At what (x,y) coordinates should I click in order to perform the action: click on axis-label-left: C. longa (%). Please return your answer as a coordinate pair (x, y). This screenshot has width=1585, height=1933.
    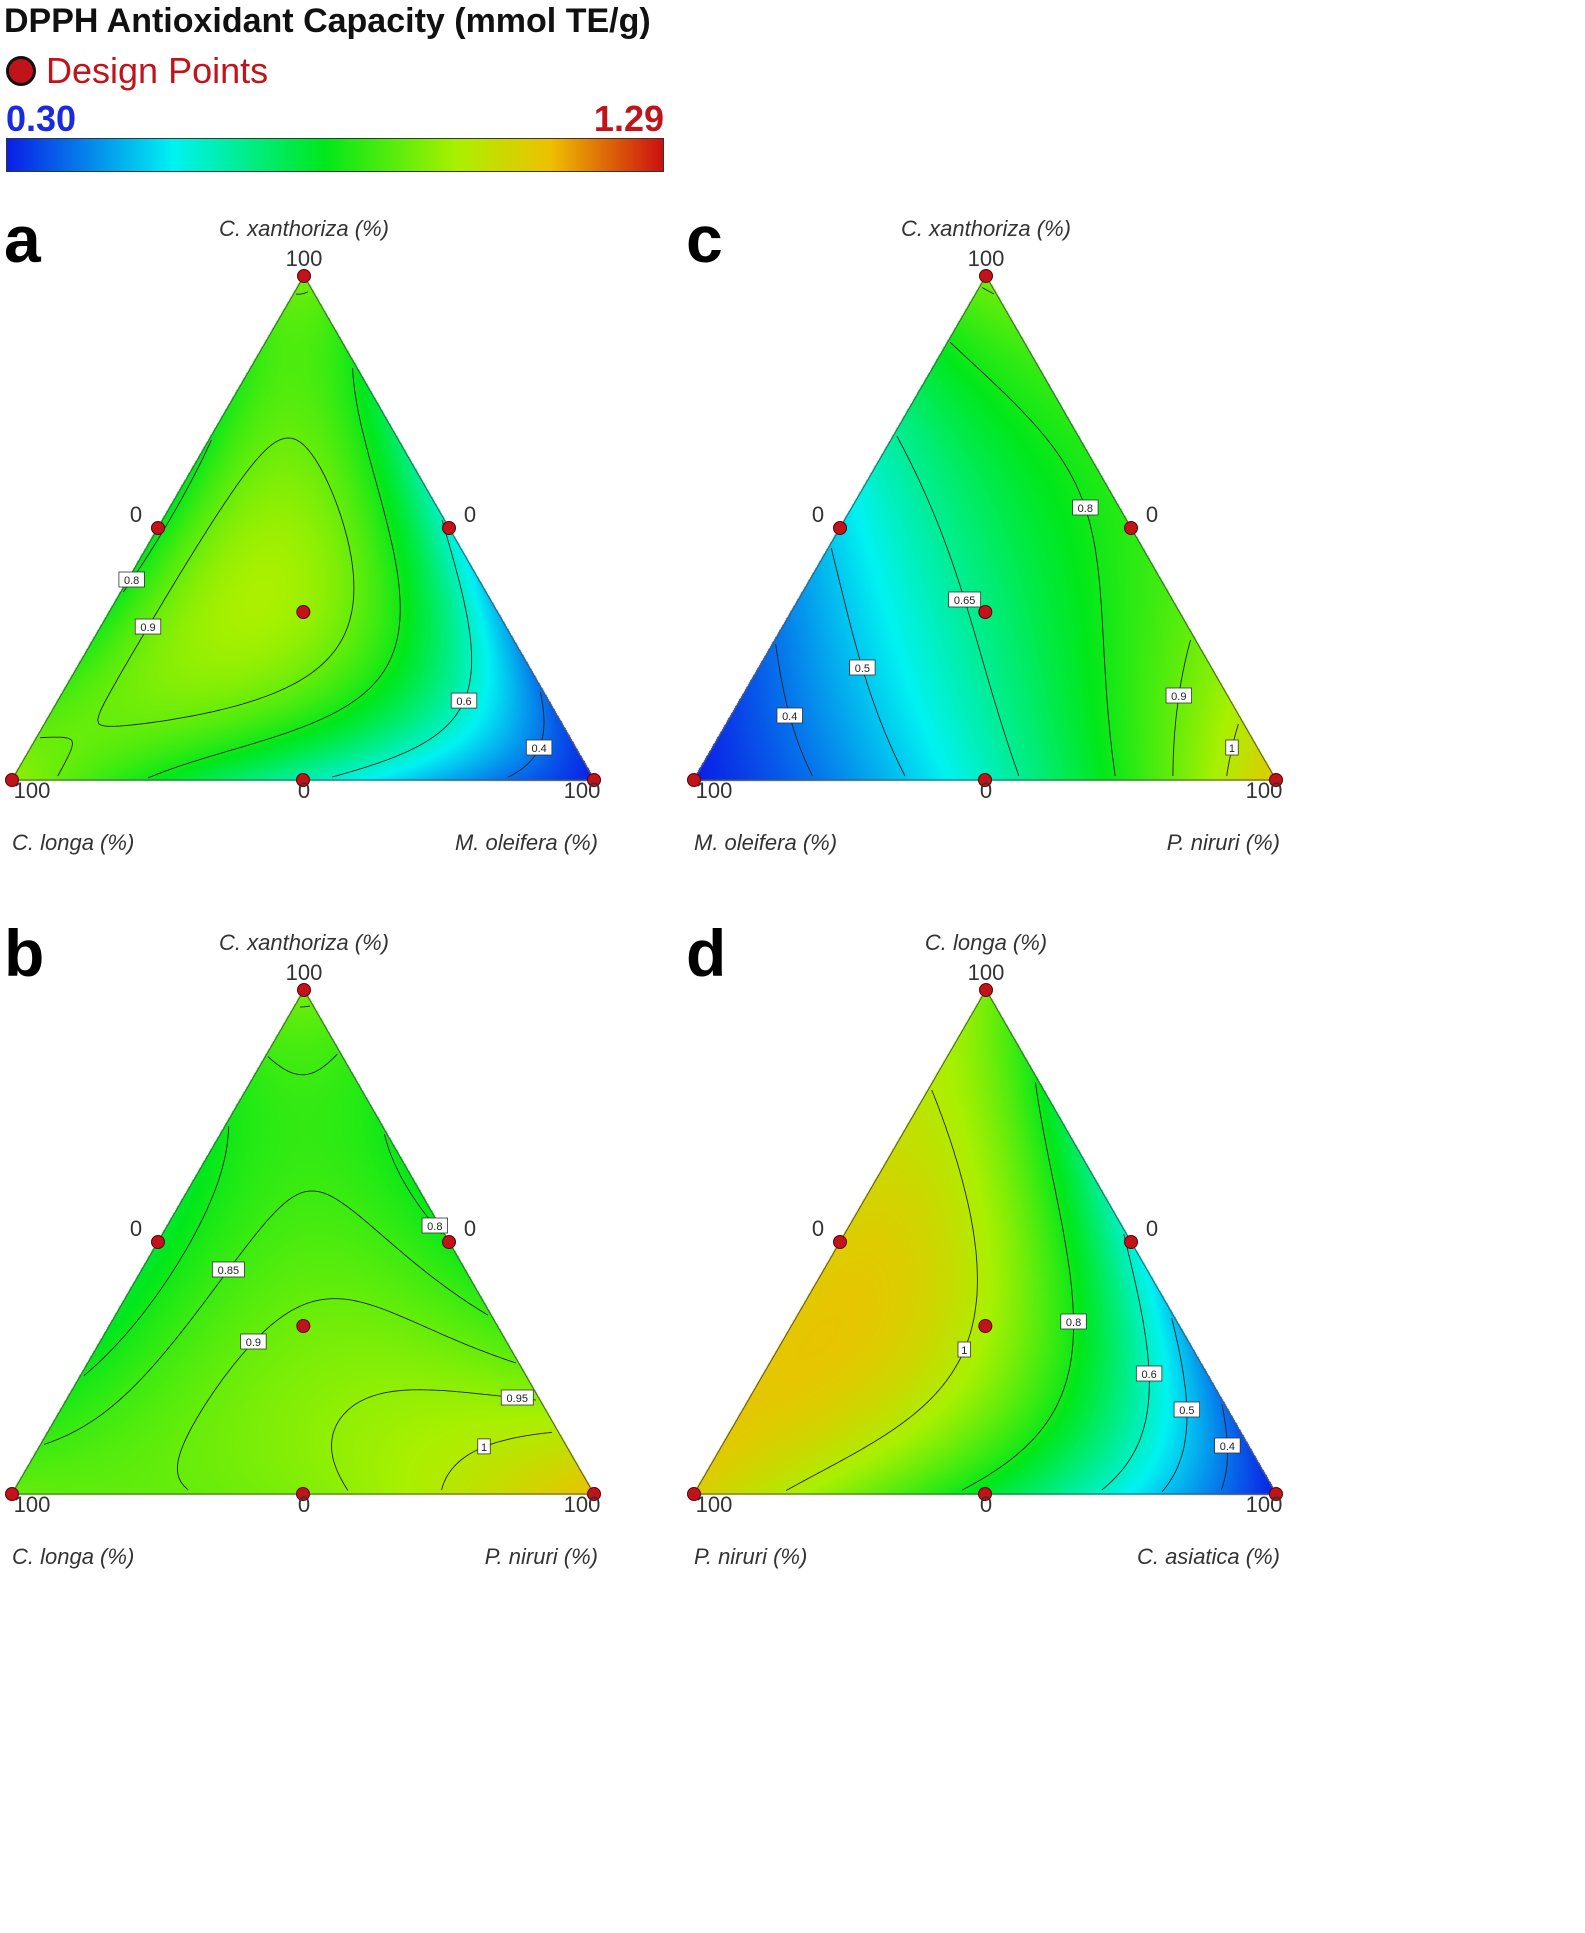
    Looking at the image, I should click on (73, 1556).